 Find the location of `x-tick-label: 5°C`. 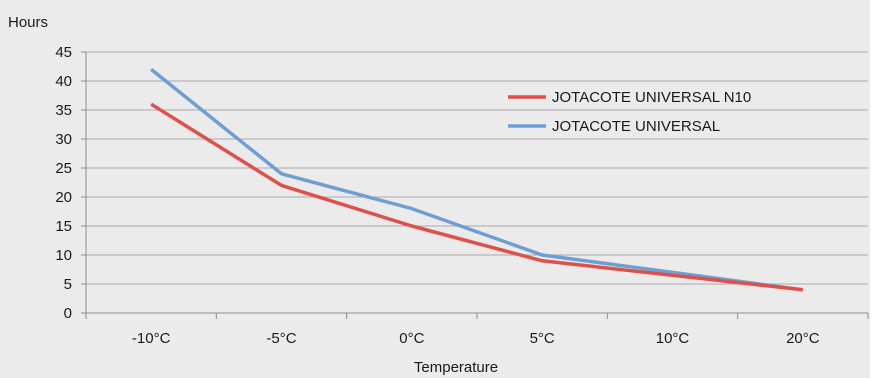

x-tick-label: 5°C is located at coordinates (542, 338).